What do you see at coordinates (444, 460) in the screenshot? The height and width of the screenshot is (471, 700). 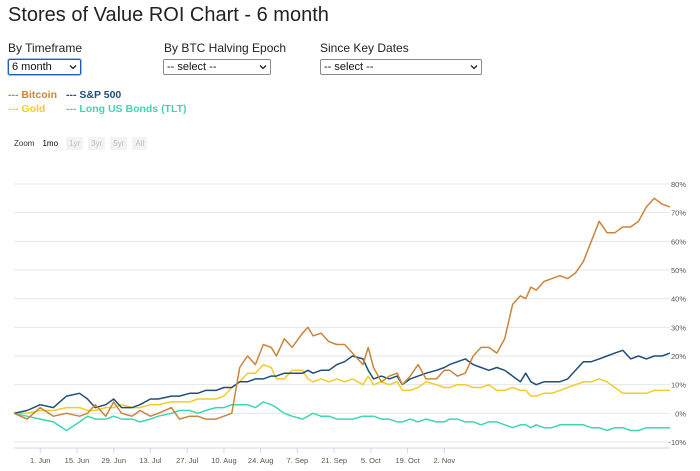 I see `x-tick-label: 2. Nov` at bounding box center [444, 460].